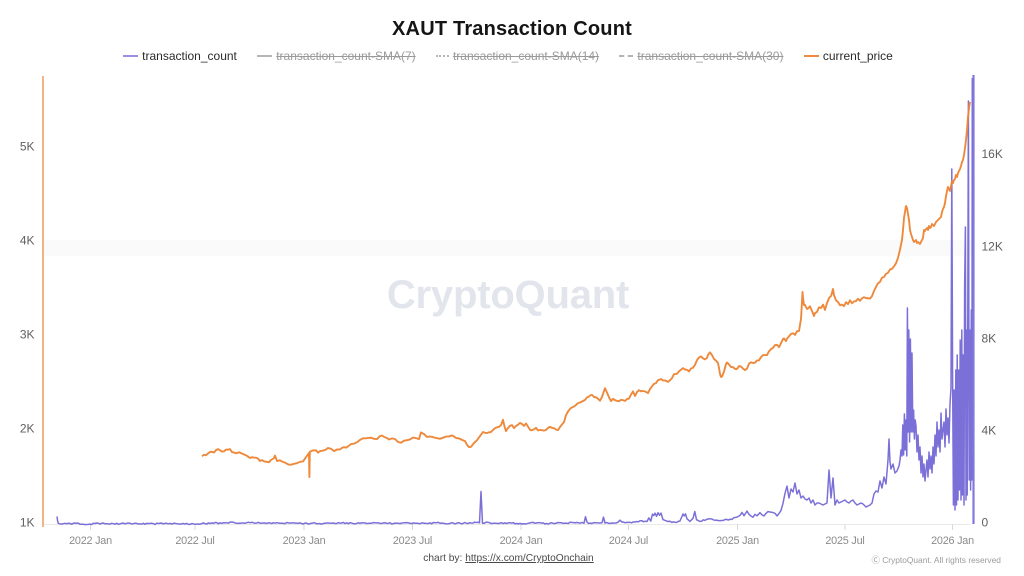 This screenshot has height=576, width=1024. Describe the element at coordinates (628, 541) in the screenshot. I see `svg-text: 2024 Jul` at that location.